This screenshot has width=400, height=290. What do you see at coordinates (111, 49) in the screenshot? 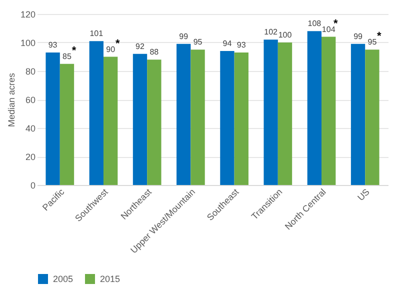
I see `data-label: 90` at bounding box center [111, 49].